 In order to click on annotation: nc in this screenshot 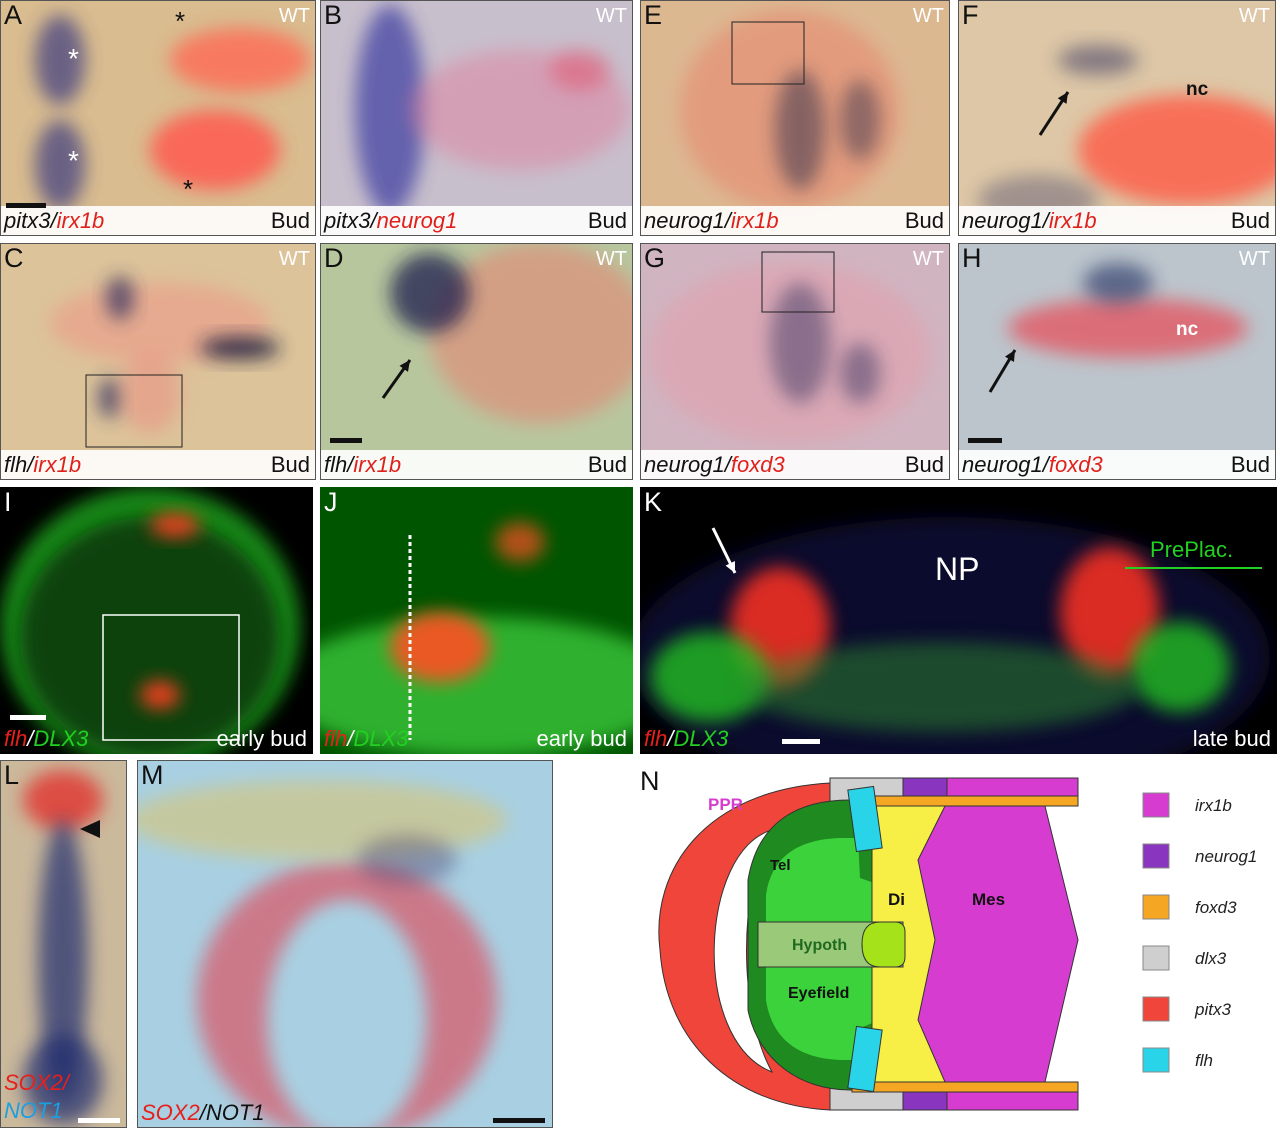, I will do `click(1187, 329)`.